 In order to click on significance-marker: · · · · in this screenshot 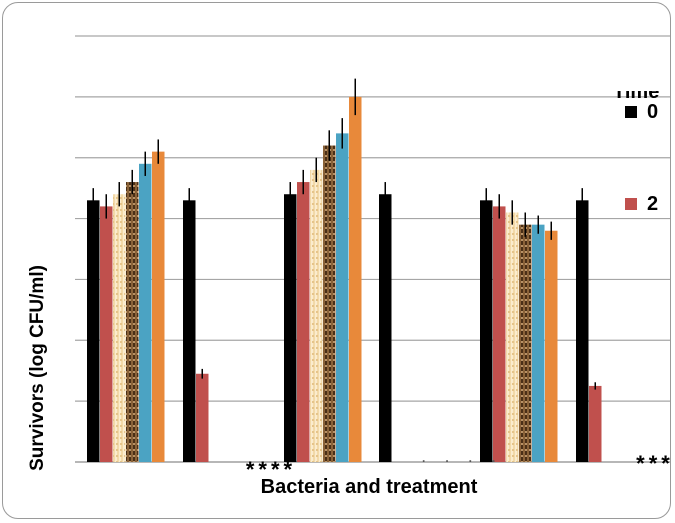, I will do `click(463, 461)`.